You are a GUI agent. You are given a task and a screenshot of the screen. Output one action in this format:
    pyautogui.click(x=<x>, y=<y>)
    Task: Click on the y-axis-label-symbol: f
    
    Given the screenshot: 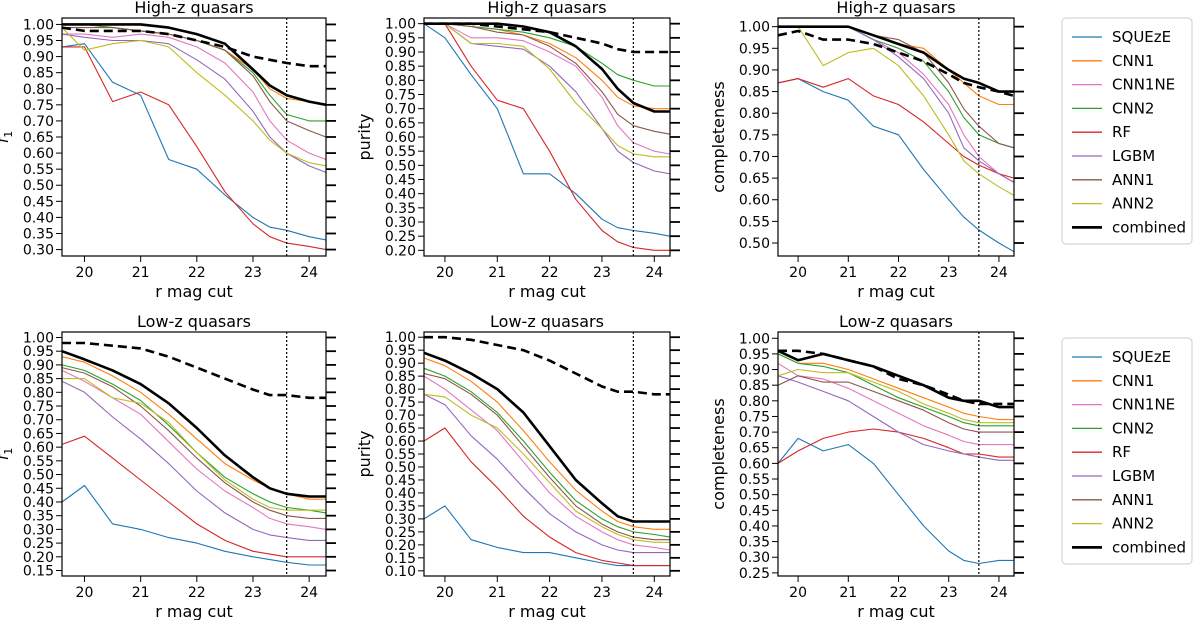 What is the action you would take?
    pyautogui.click(x=6, y=139)
    